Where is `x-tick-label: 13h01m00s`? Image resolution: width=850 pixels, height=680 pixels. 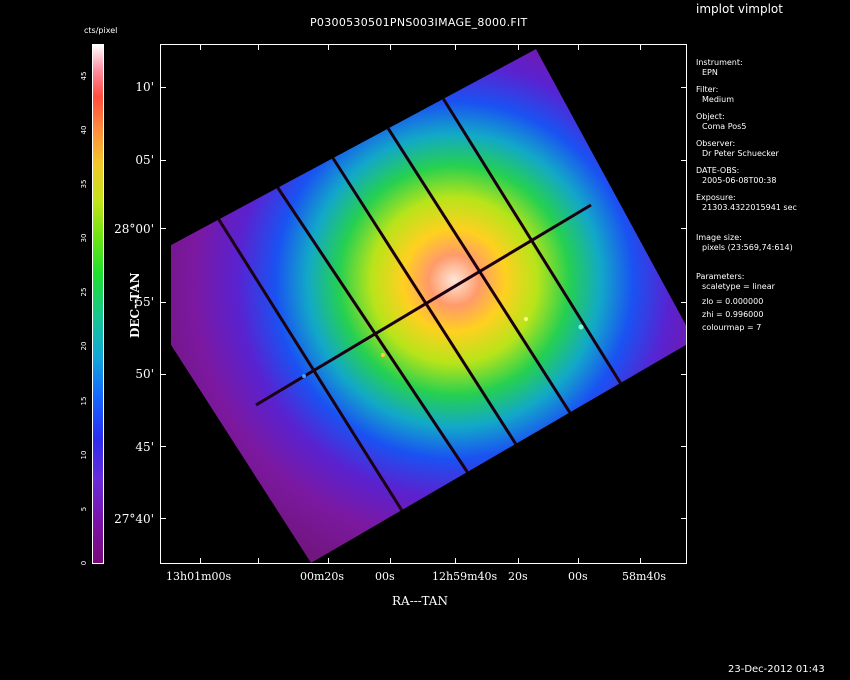
x-tick-label: 13h01m00s is located at coordinates (199, 576).